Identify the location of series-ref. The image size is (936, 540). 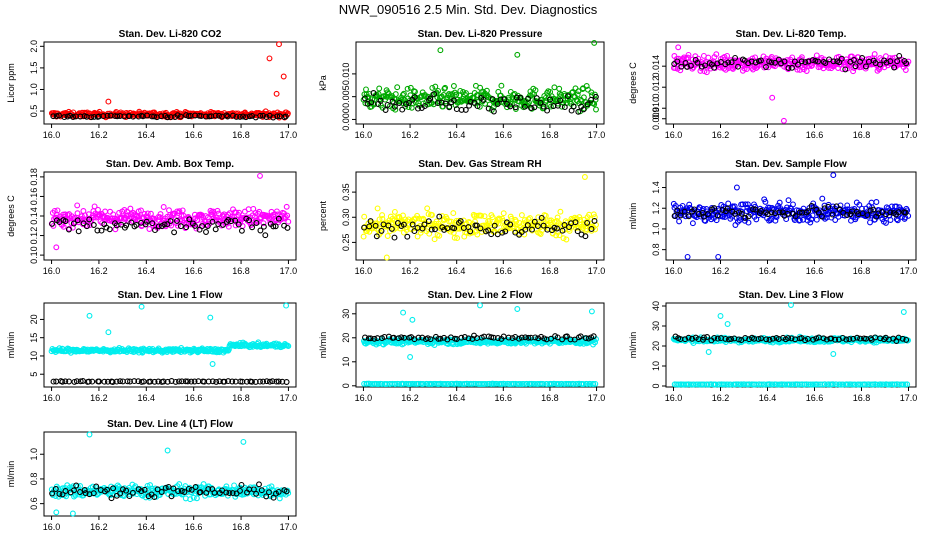
(170, 227).